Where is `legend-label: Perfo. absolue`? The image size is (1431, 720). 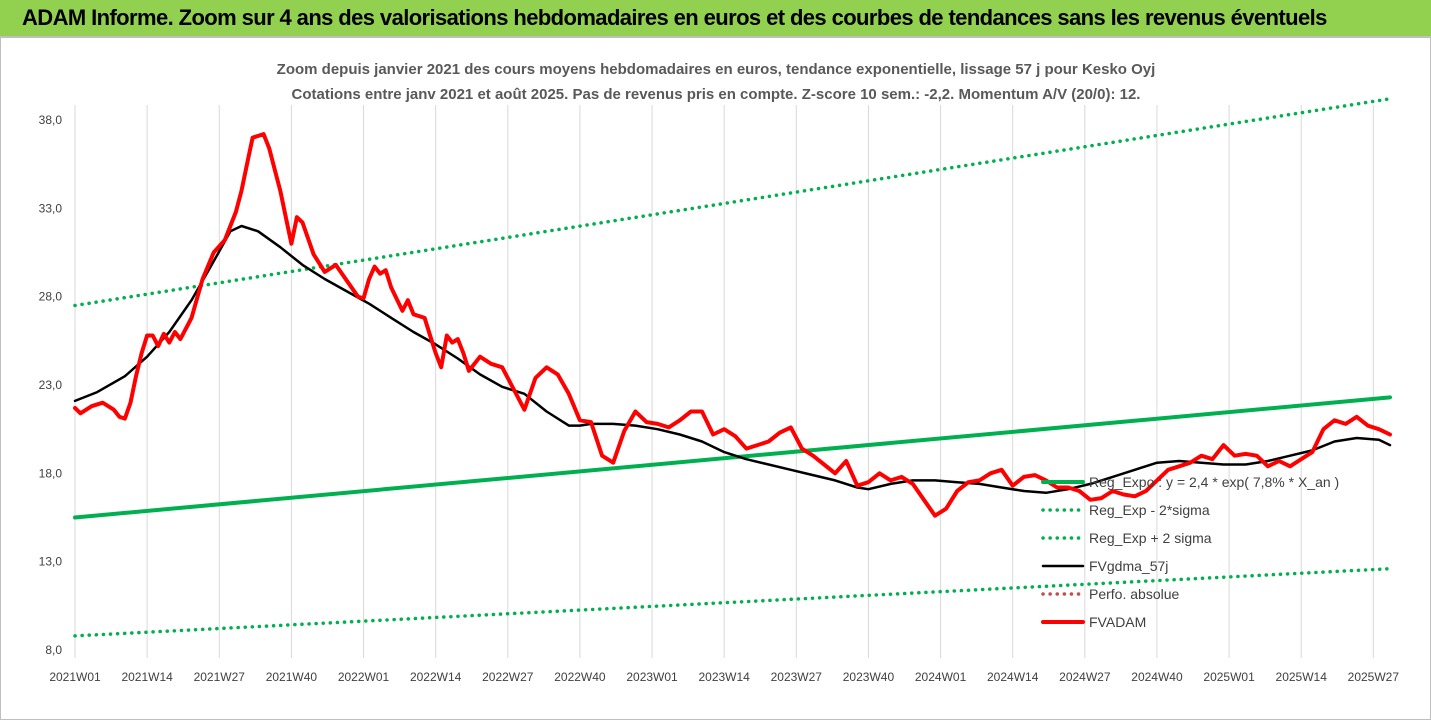
legend-label: Perfo. absolue is located at coordinates (1134, 594).